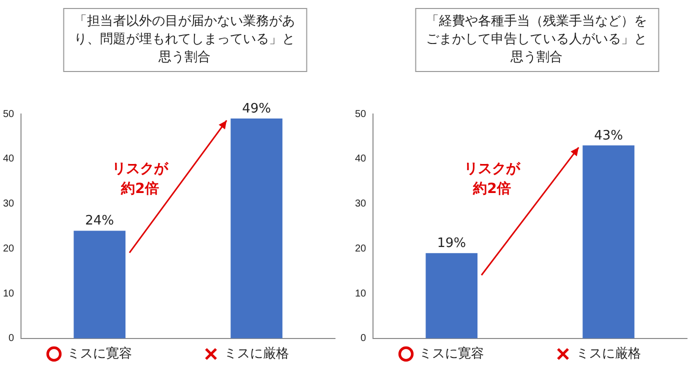  Describe the element at coordinates (99, 221) in the screenshot. I see `data-label: 24%` at that location.